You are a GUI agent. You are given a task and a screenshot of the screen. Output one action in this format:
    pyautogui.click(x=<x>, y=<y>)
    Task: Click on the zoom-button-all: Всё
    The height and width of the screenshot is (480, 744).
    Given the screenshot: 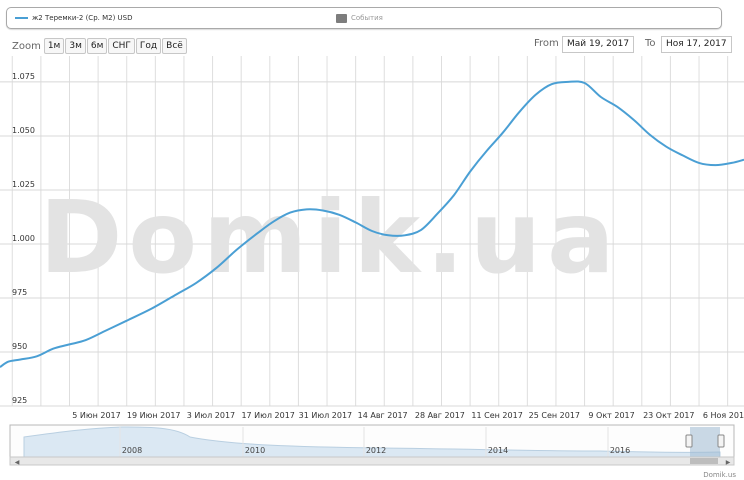 What is the action you would take?
    pyautogui.click(x=174, y=46)
    